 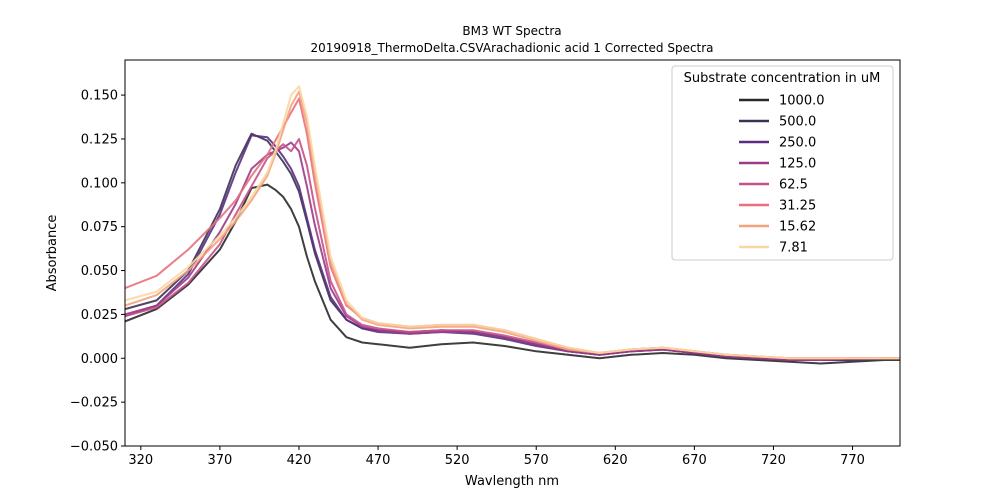 I want to click on y-tick-label: 0.125, so click(x=99, y=139).